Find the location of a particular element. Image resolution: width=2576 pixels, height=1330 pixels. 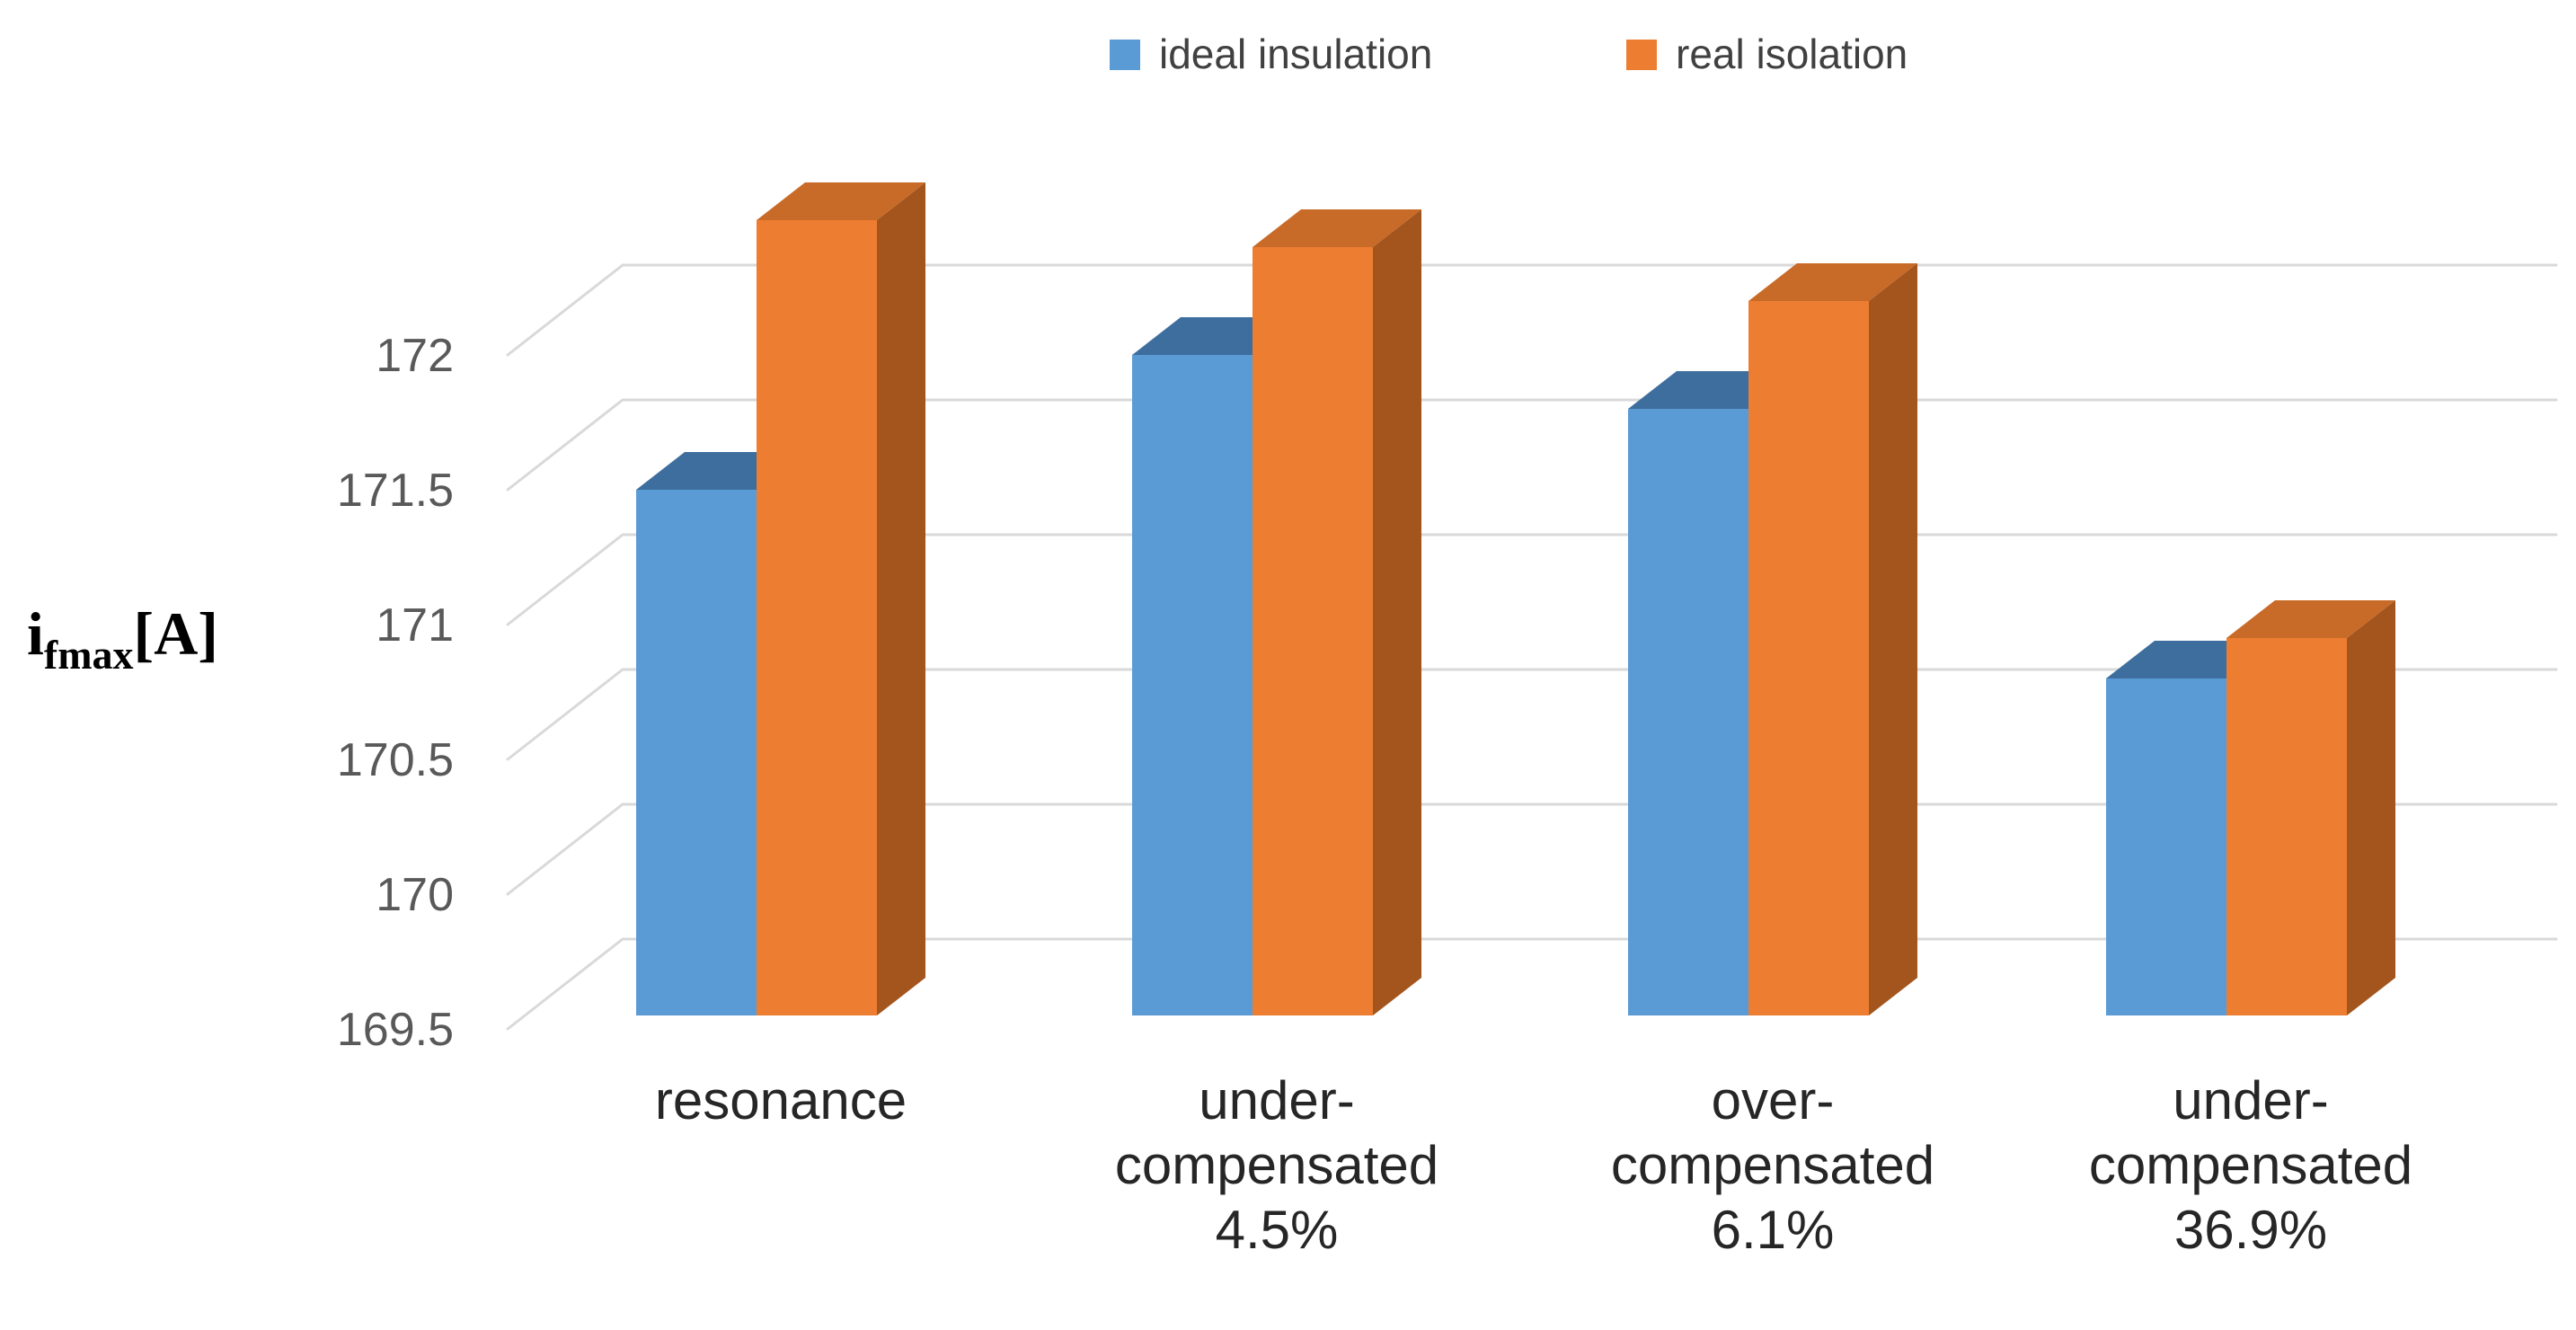

category-label: over-compensated 6.1% is located at coordinates (1772, 1165).